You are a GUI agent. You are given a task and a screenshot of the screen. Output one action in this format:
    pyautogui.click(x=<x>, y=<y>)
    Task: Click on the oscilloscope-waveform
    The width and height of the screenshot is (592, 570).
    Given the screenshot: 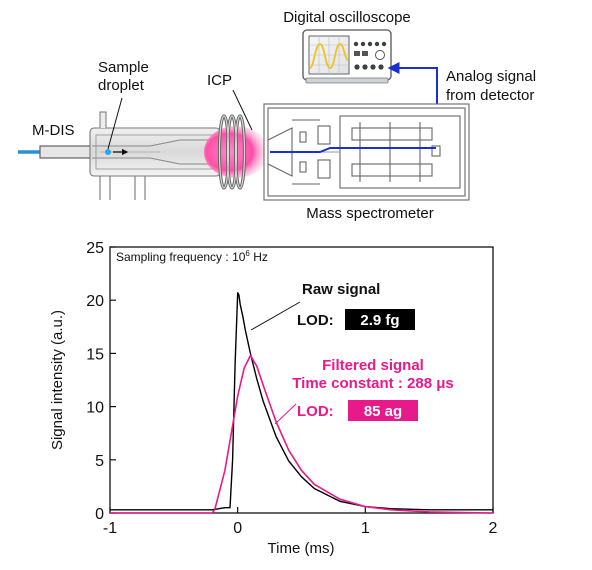 What is the action you would take?
    pyautogui.click(x=329, y=56)
    